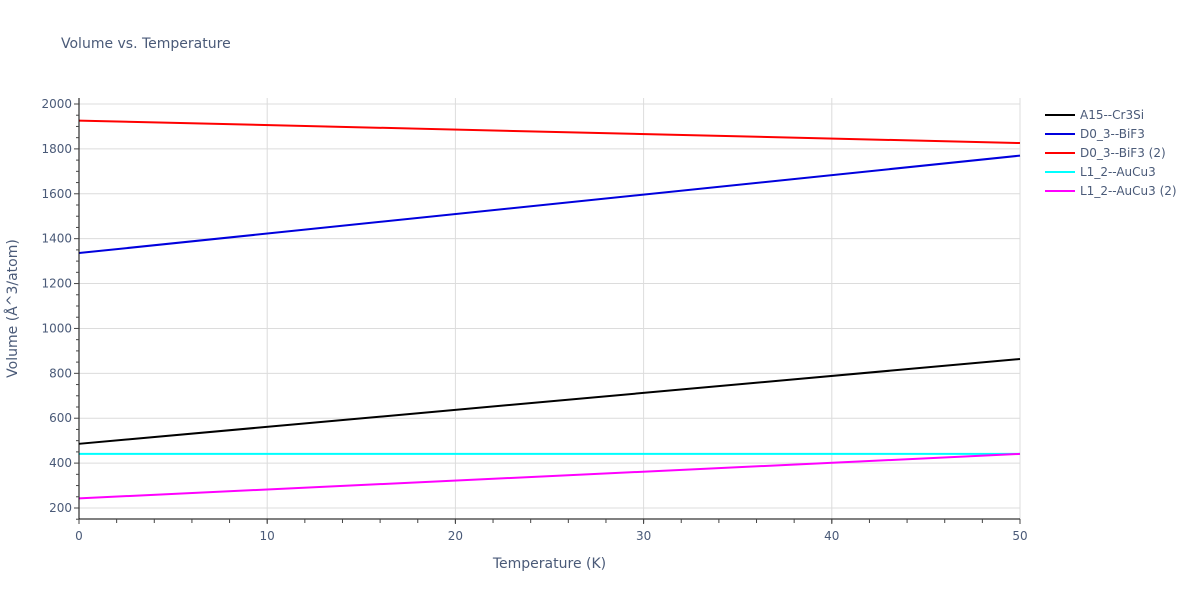 The image size is (1200, 600). I want to click on legend-label: L1_2--AuCu3 (2), so click(1128, 191).